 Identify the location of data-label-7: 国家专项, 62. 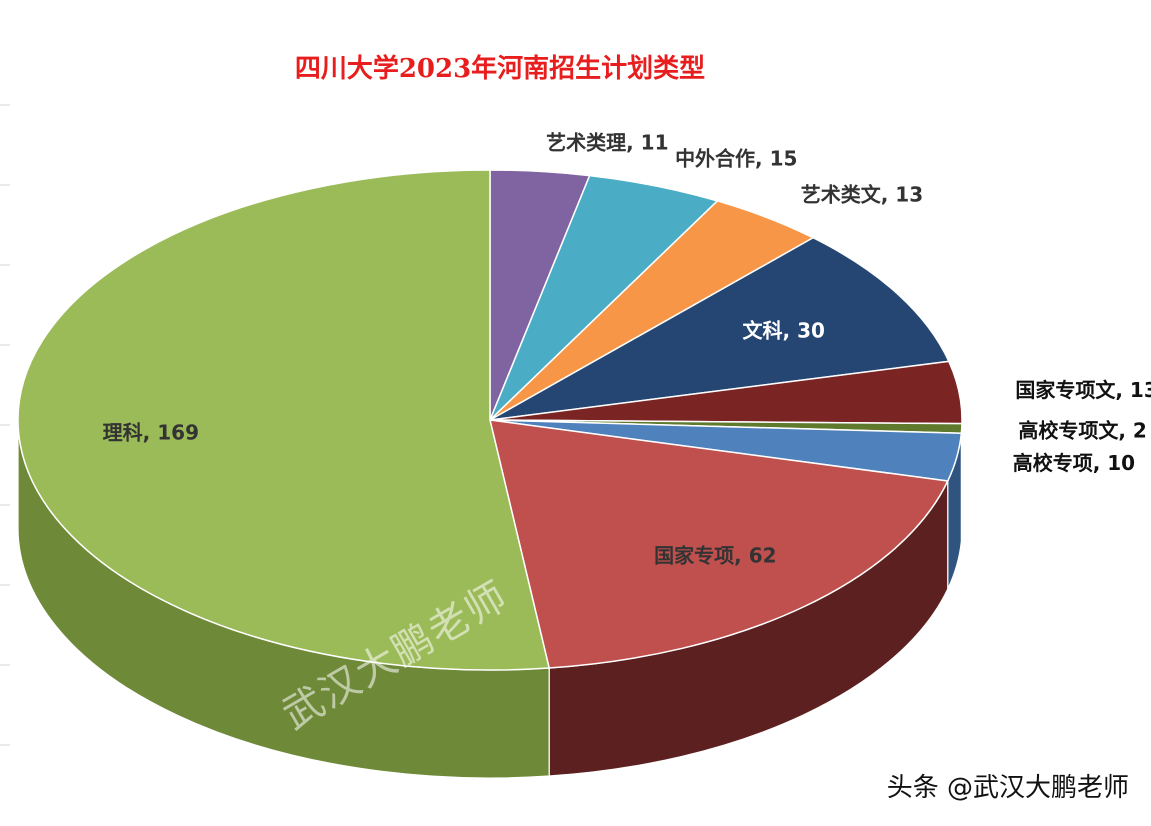
(715, 556).